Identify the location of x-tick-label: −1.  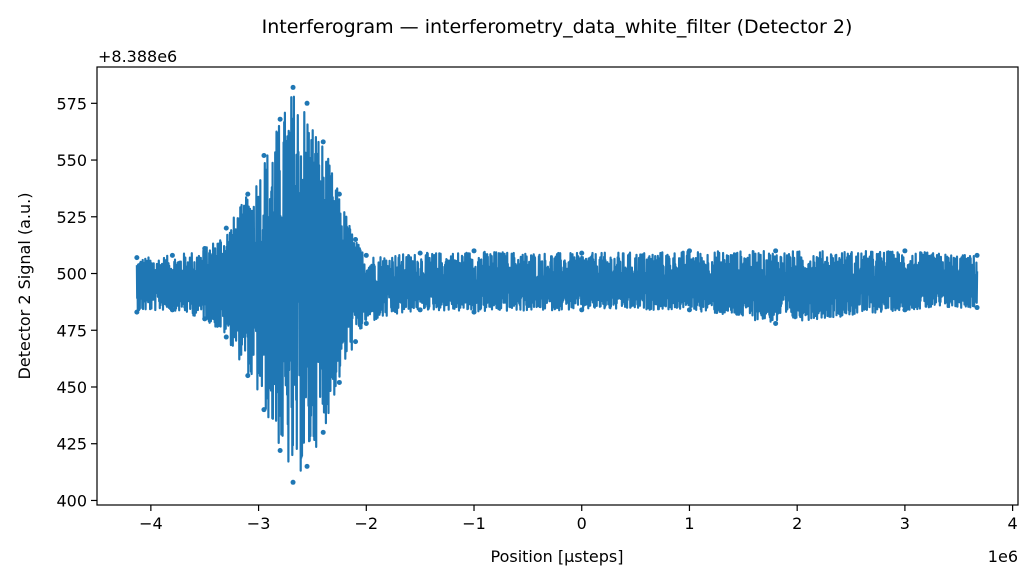
(474, 523).